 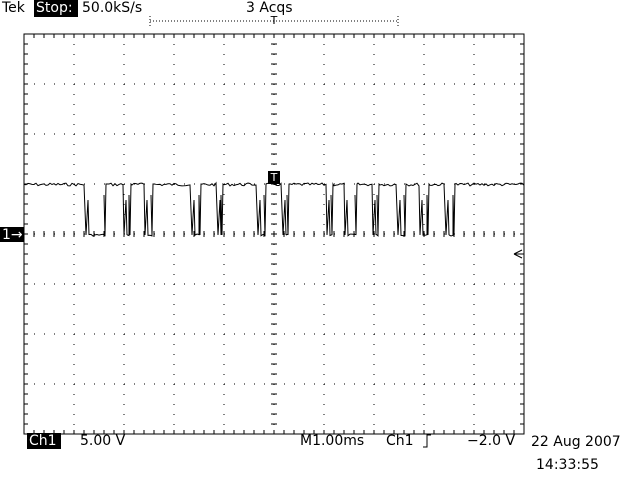 What do you see at coordinates (576, 442) in the screenshot?
I see `date: 22 Aug 2007` at bounding box center [576, 442].